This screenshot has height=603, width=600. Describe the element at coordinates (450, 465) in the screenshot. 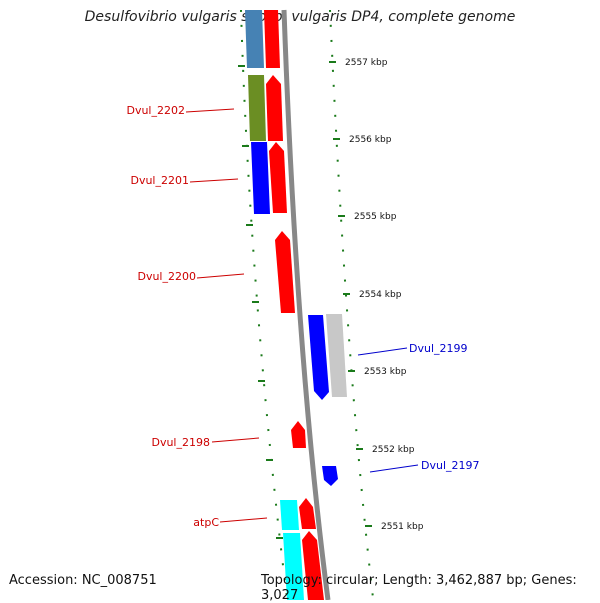

I see `gene-label-dvul-2197: Dvul_2197` at that location.